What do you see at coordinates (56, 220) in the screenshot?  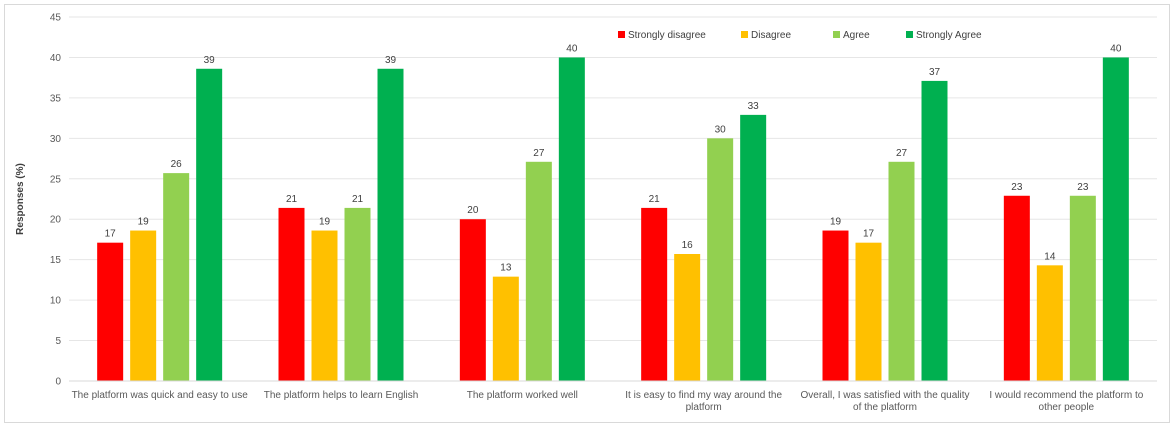 I see `y-tick-label: 20` at bounding box center [56, 220].